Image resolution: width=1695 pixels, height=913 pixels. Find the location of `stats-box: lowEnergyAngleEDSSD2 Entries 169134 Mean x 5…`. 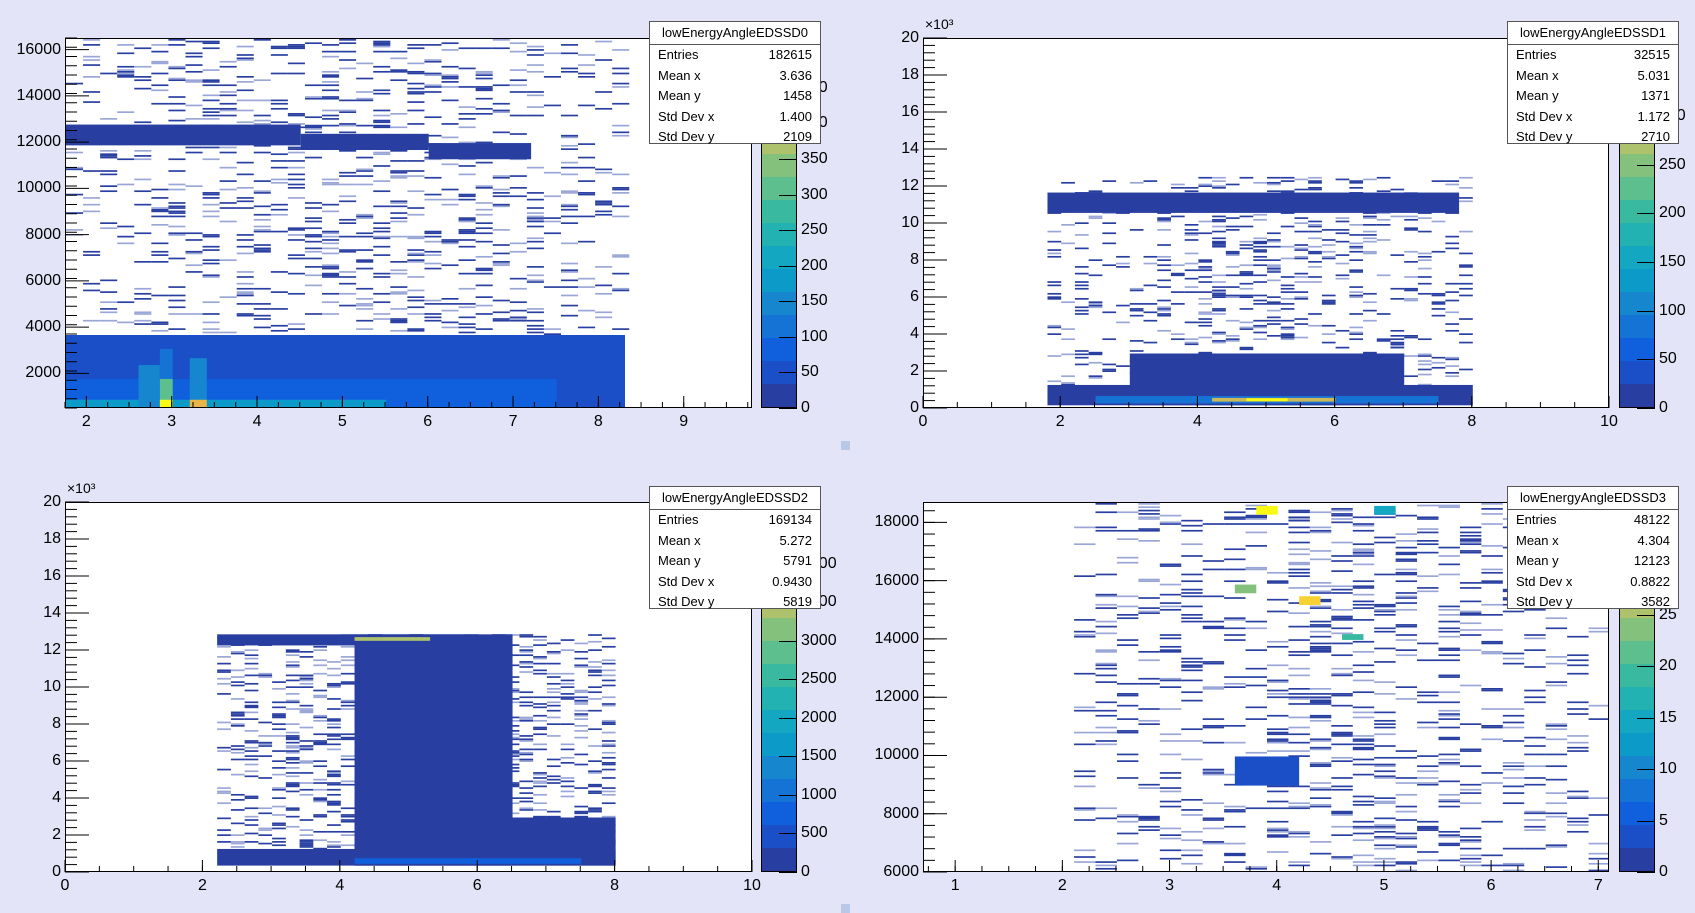

stats-box: lowEnergyAngleEDSSD2 Entries 169134 Mean x 5… is located at coordinates (735, 547).